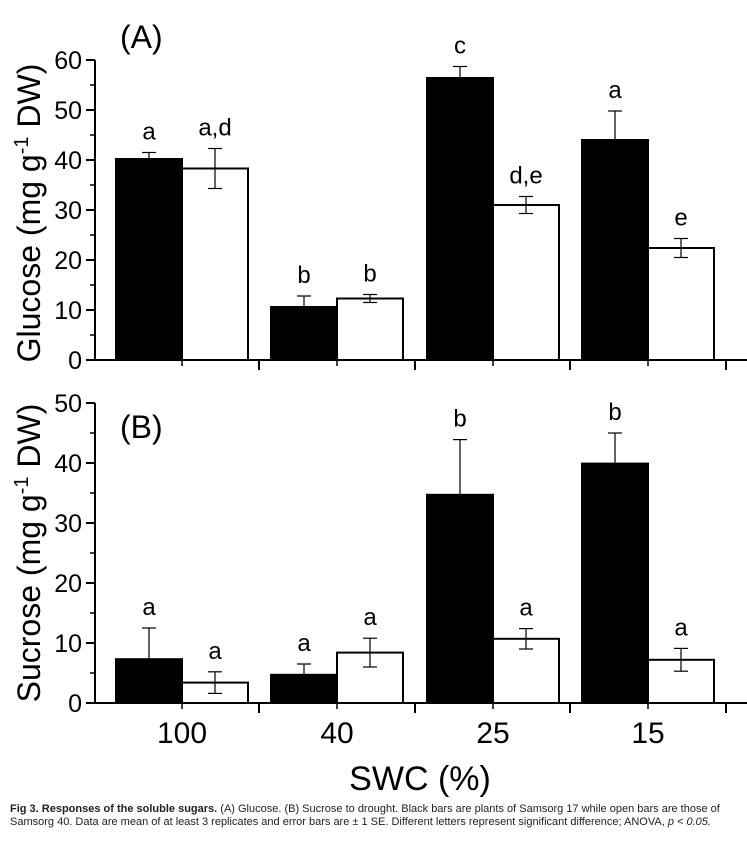  I want to click on x-tick-label: 15, so click(647, 733).